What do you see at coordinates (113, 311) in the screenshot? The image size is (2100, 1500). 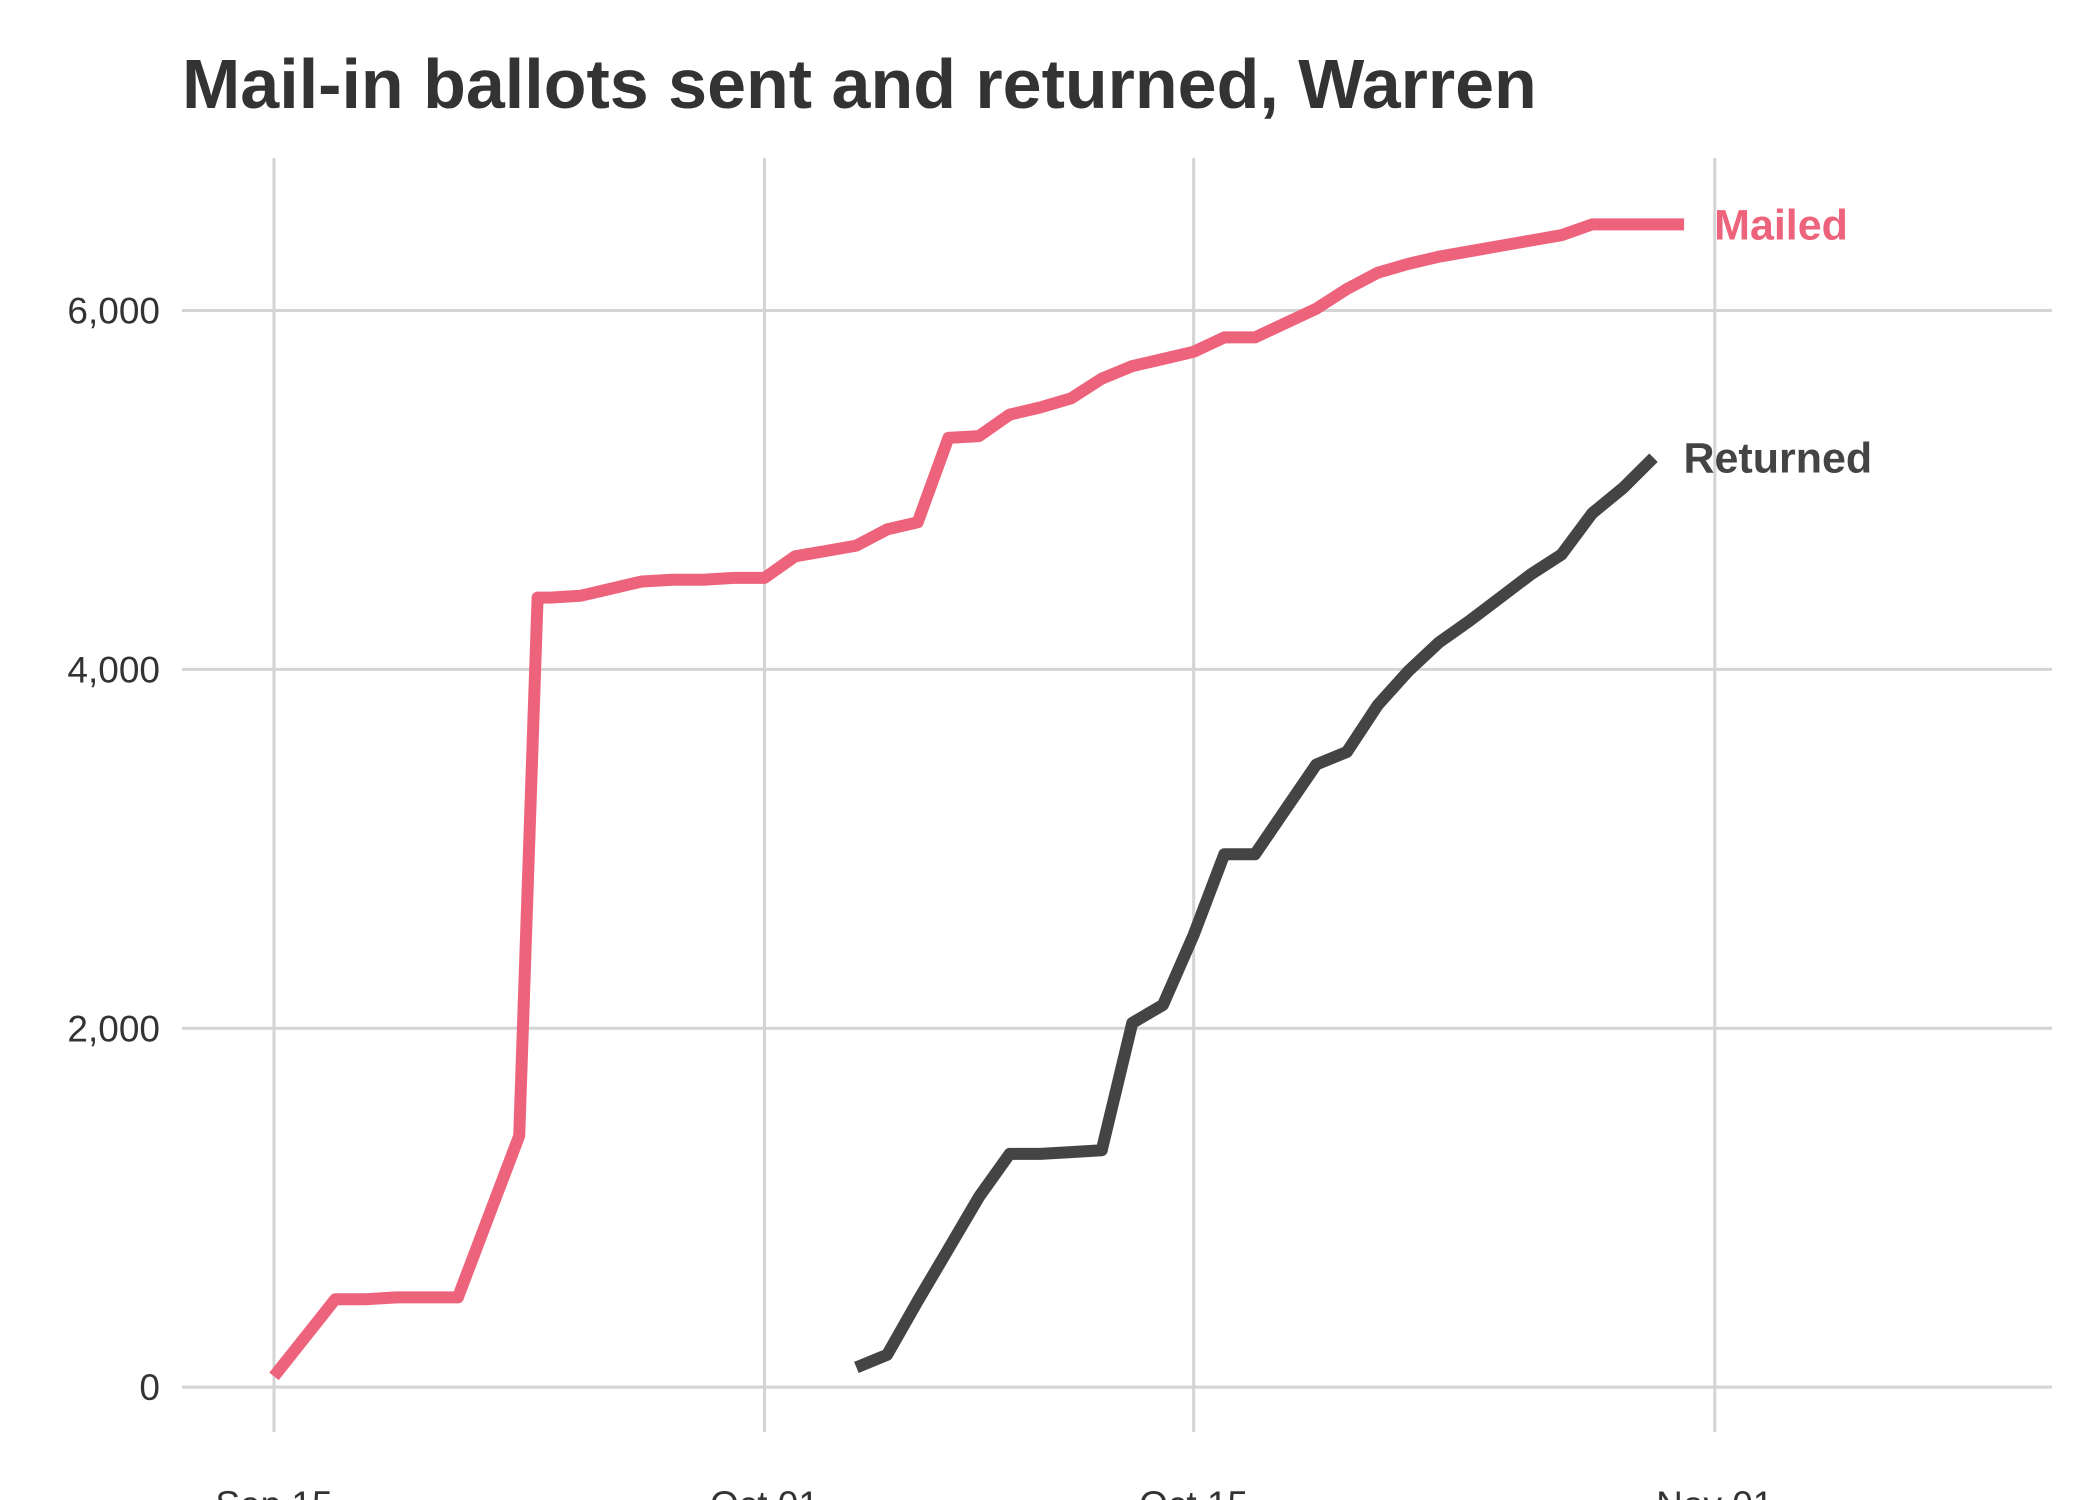 I see `y-tick-label: 6,000` at bounding box center [113, 311].